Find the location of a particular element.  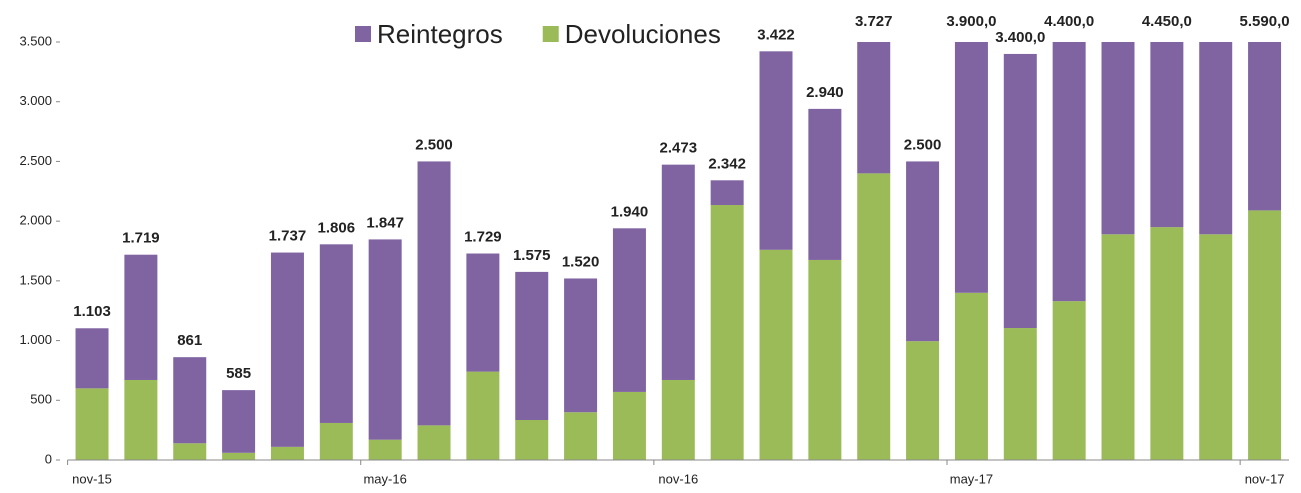

total-label: 1.719 is located at coordinates (141, 238).